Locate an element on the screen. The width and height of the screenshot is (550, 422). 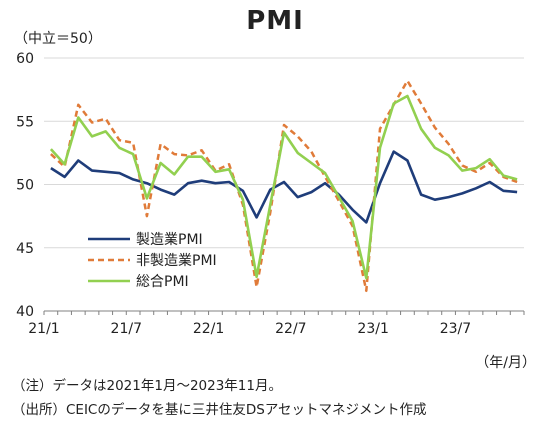
legend-label-1: 製造業PMI is located at coordinates (169, 240).